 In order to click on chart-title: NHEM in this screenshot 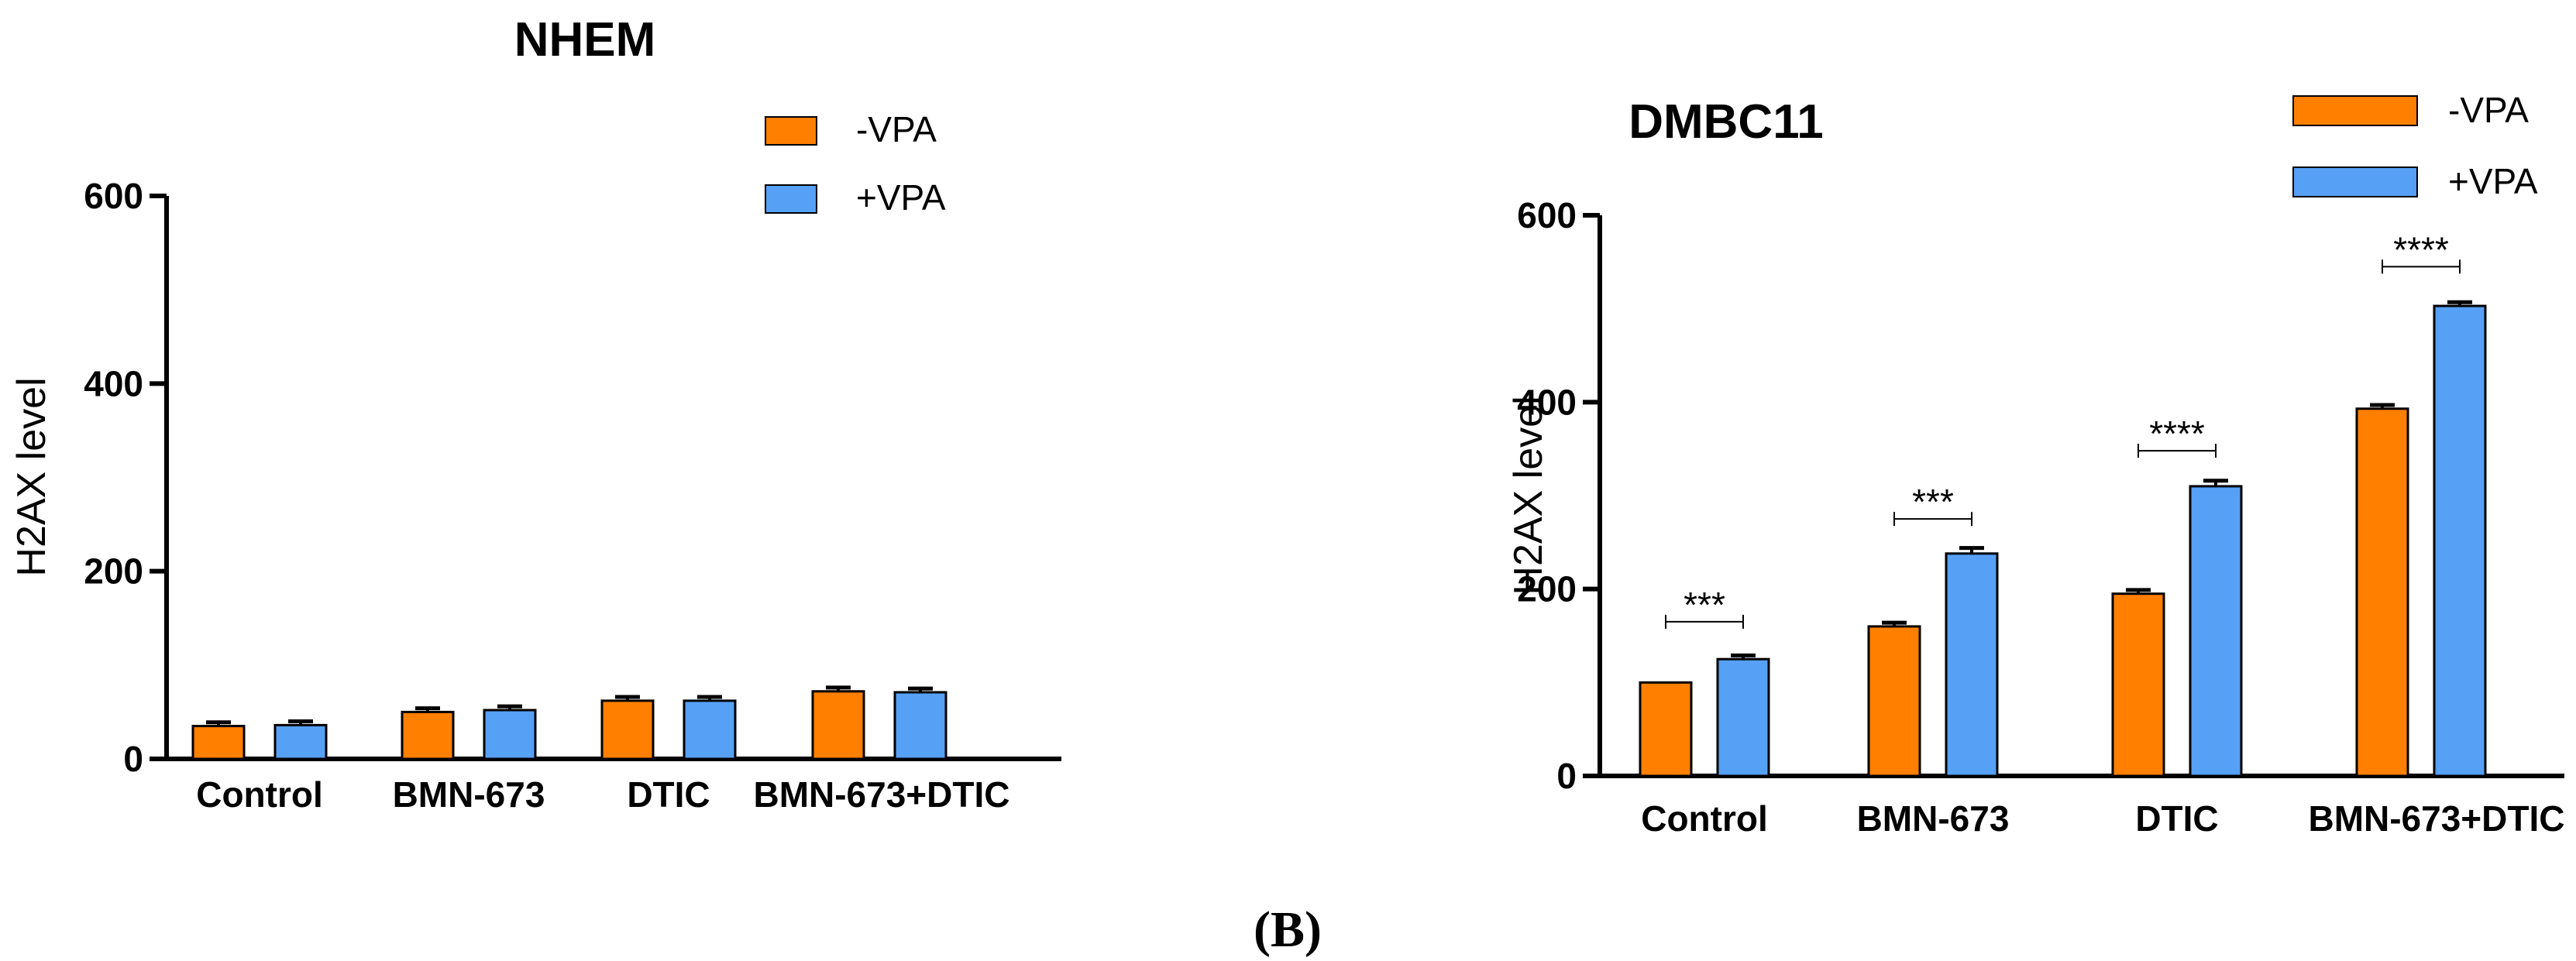, I will do `click(585, 40)`.